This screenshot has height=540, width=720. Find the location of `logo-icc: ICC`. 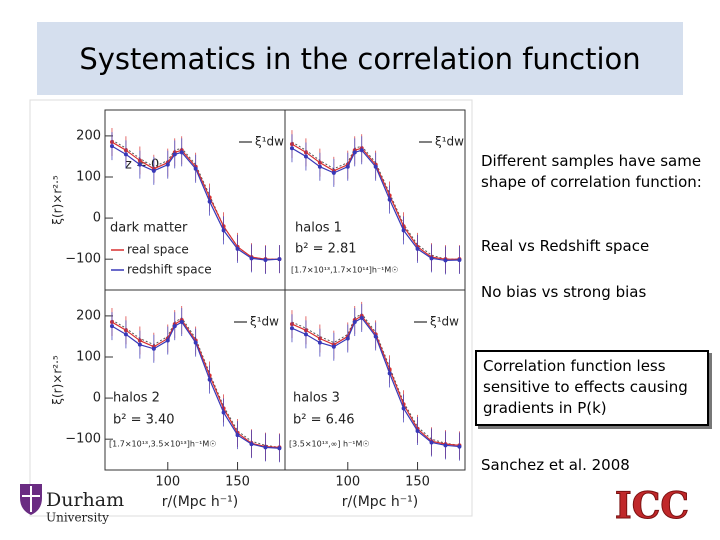

logo-icc: ICC is located at coordinates (652, 506).